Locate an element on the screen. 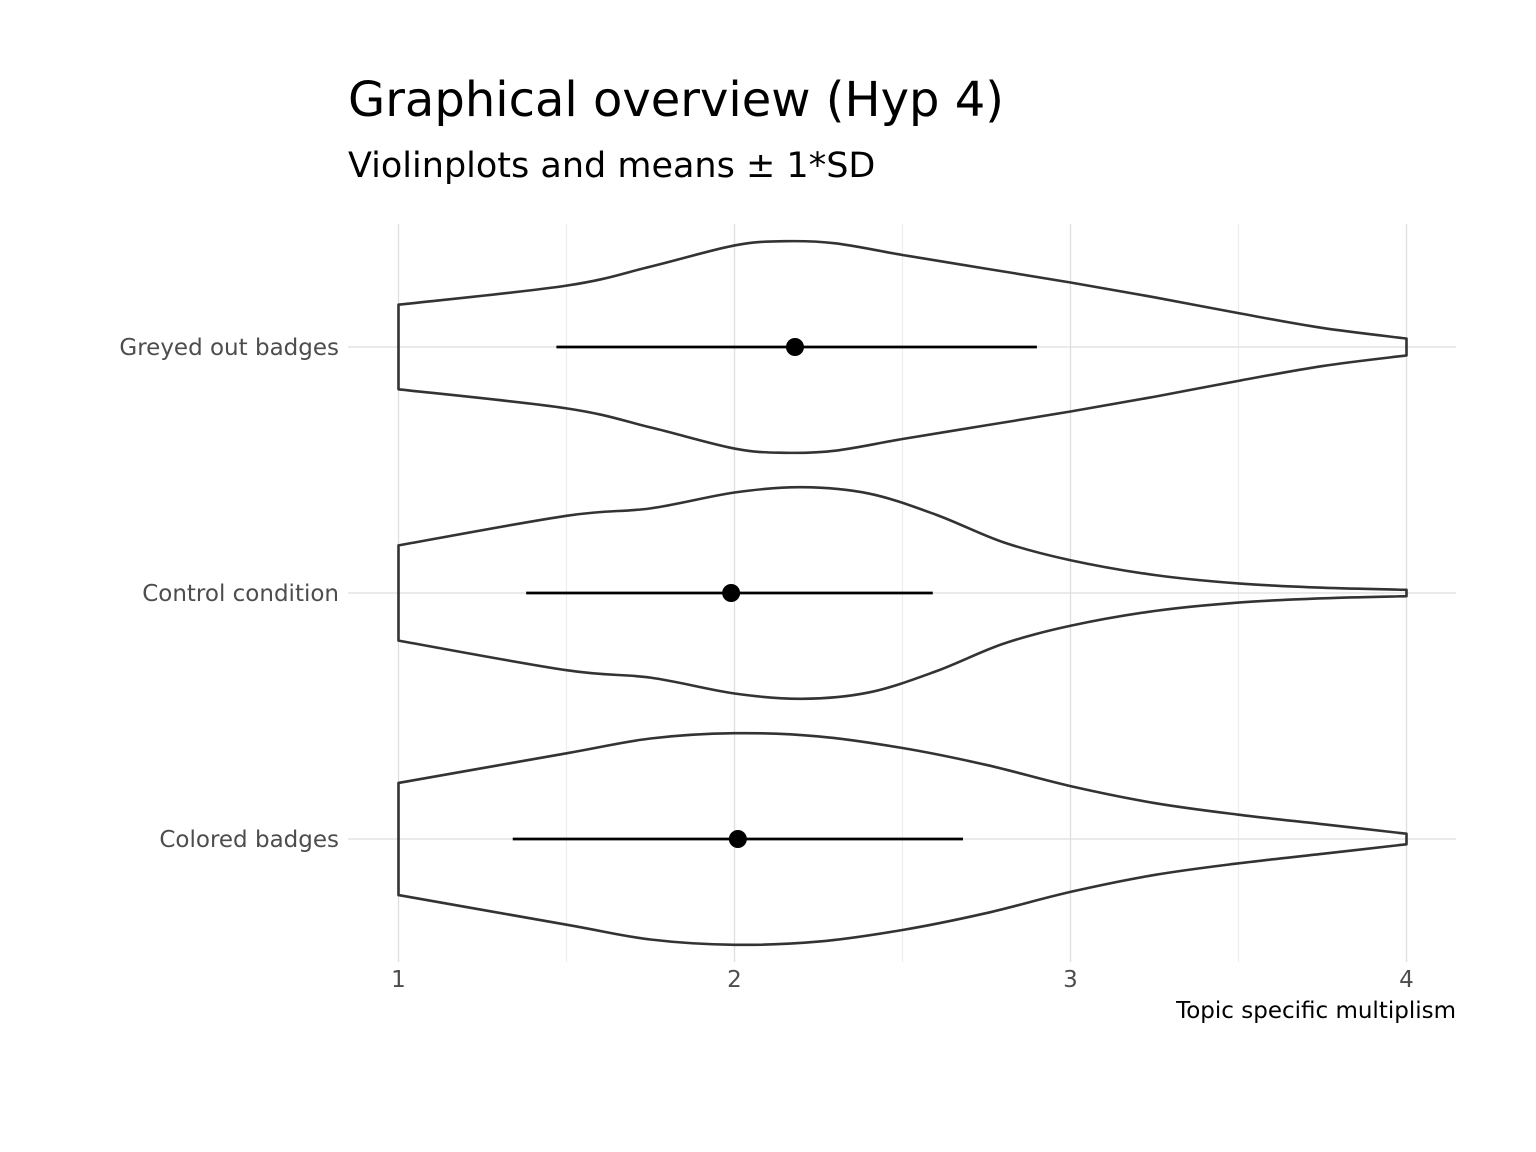  chart-subtitle: Violinplots and means ± 1*SD is located at coordinates (611, 166).